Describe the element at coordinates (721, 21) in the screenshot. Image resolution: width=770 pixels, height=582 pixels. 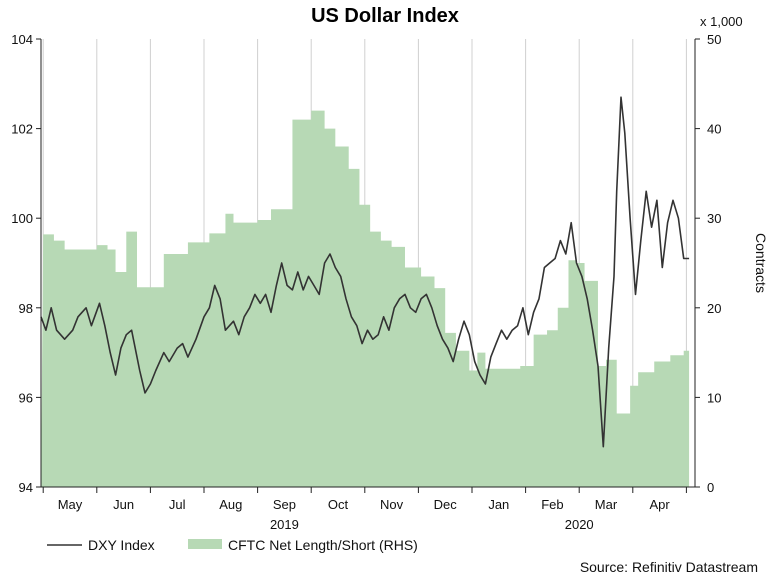
I see `right-axis-multiplier: x 1,000` at that location.